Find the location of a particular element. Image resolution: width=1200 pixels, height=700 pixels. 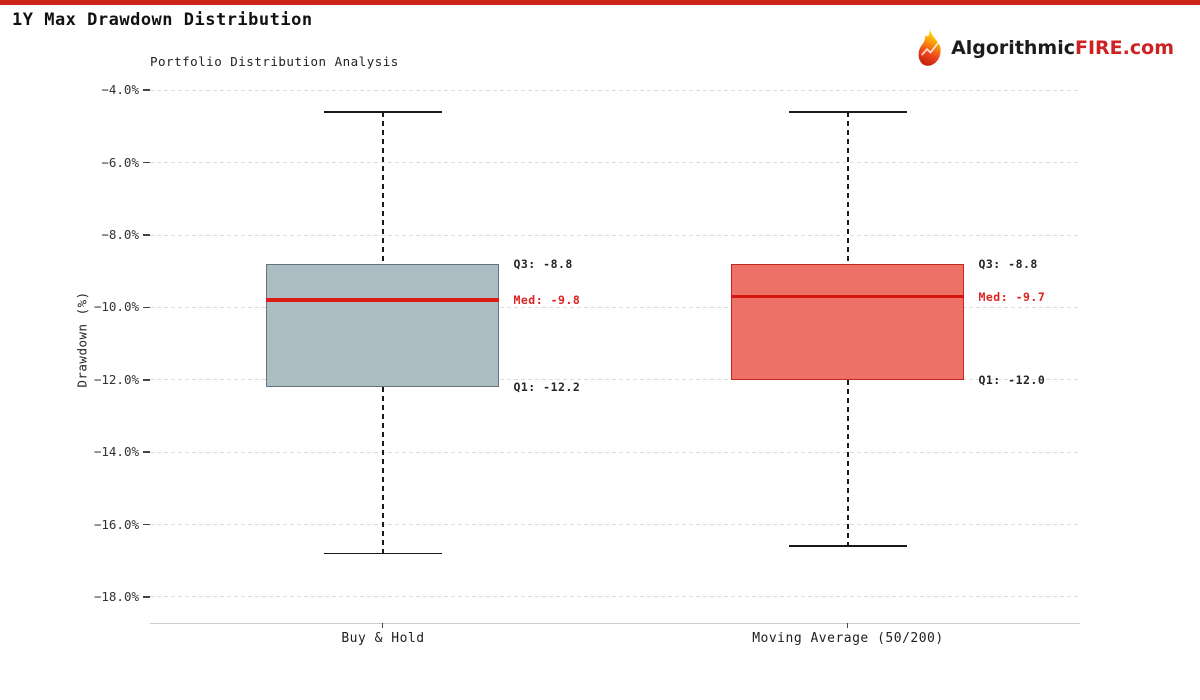

annotation-median: Med: -9.7 is located at coordinates (1012, 296).